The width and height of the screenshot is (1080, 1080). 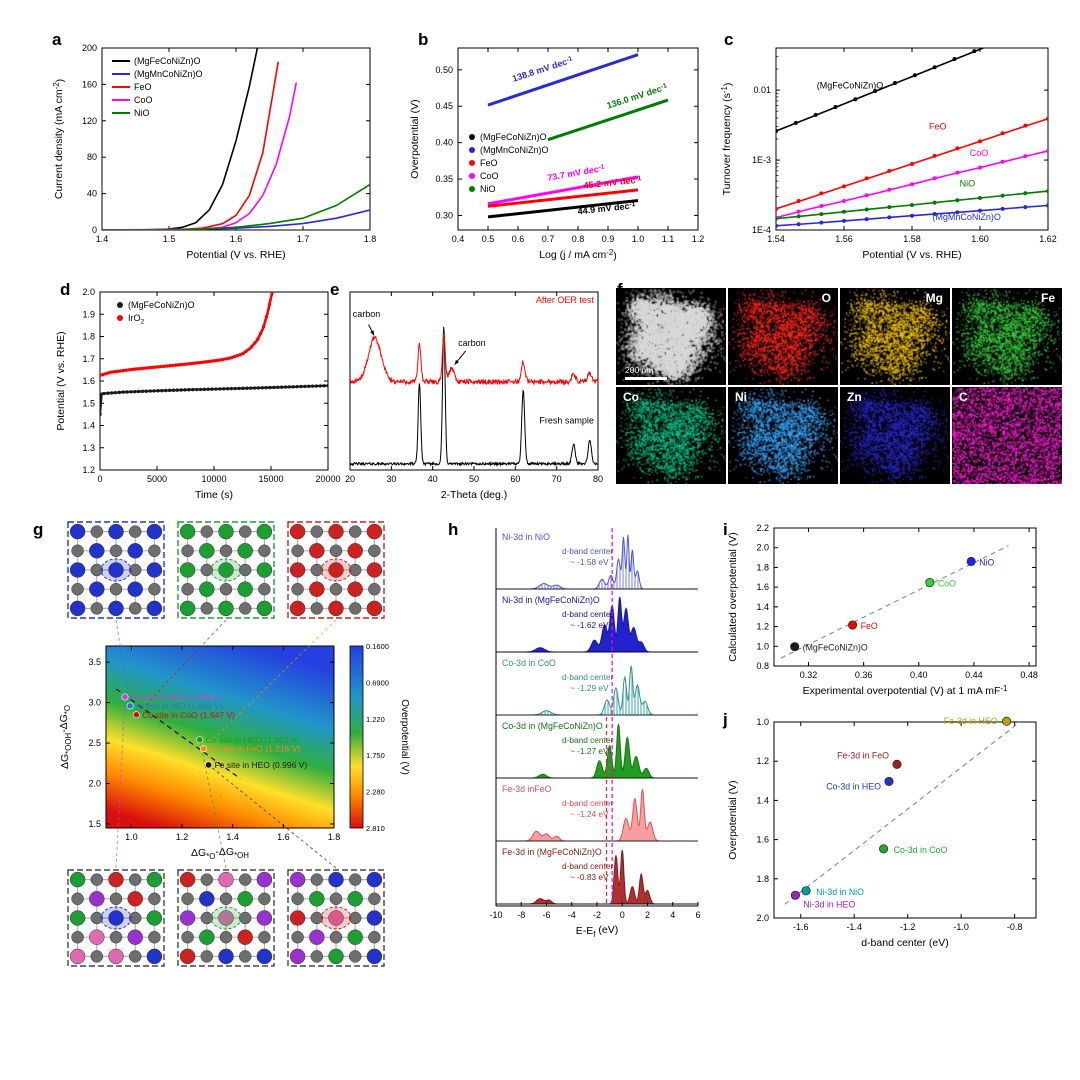 I want to click on legend-label: FeO, so click(x=489, y=163).